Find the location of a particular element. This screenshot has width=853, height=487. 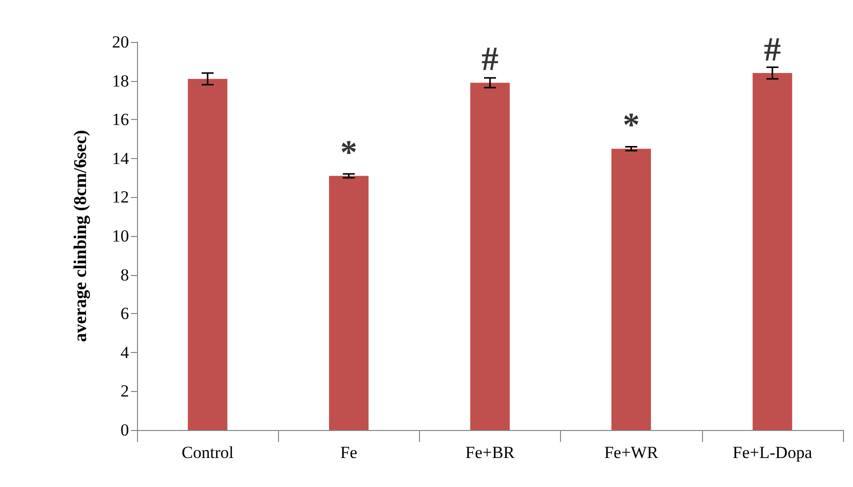

y-axis-title: average clinbing (8cm/6sec) is located at coordinates (80, 236).